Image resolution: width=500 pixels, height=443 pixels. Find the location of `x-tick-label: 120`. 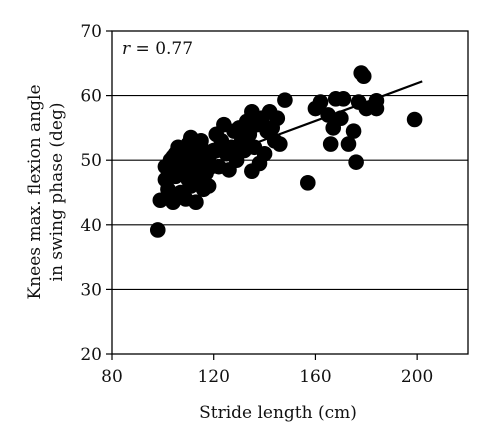

x-tick-label: 120 is located at coordinates (213, 377).